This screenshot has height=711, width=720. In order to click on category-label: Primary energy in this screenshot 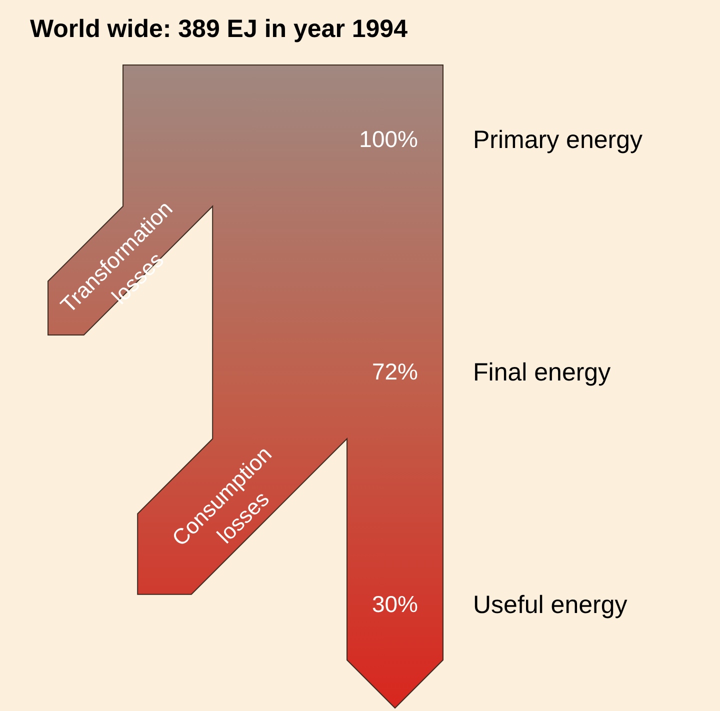, I will do `click(558, 140)`.